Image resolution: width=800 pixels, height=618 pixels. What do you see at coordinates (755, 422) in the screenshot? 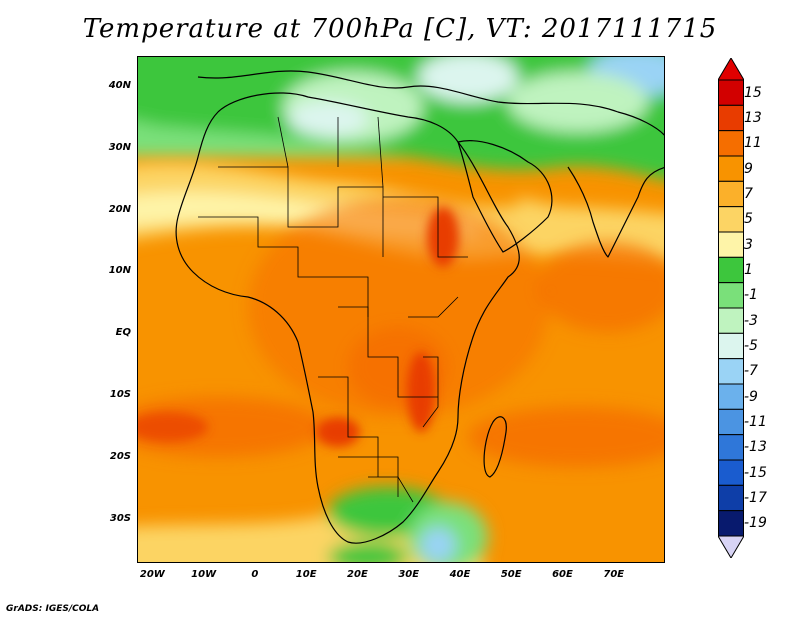
I see `colorbar-level-label: -11` at bounding box center [755, 422].